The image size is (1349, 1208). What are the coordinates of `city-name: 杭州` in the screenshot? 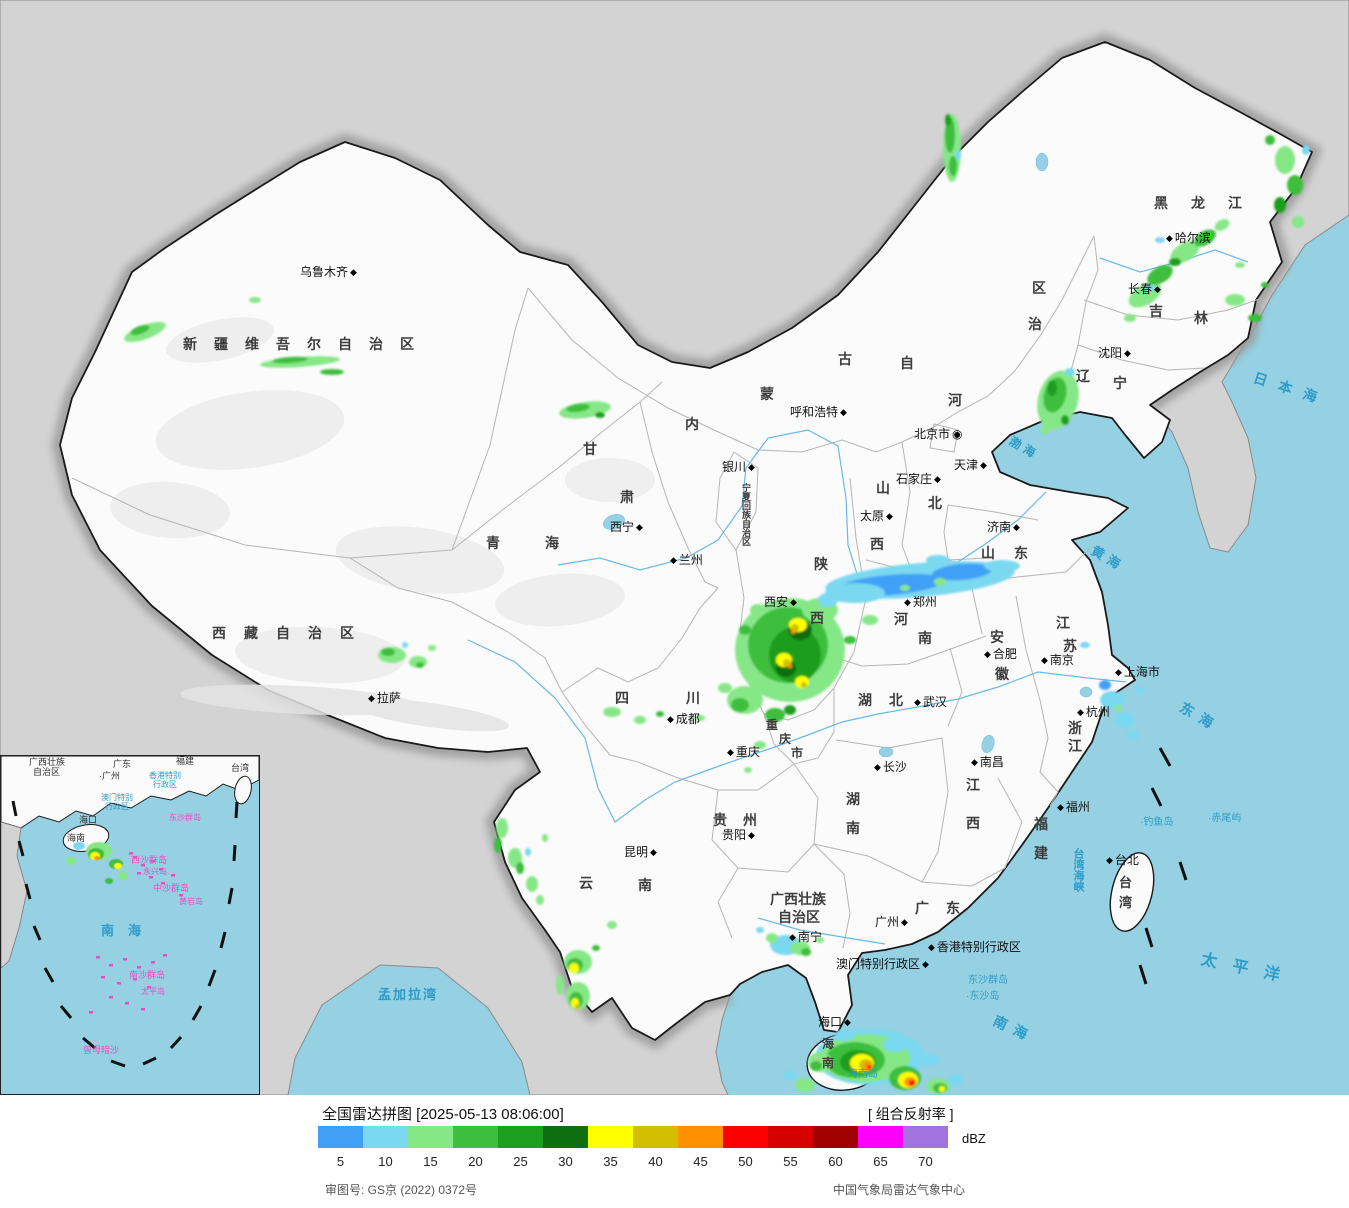 It's located at (1097, 712).